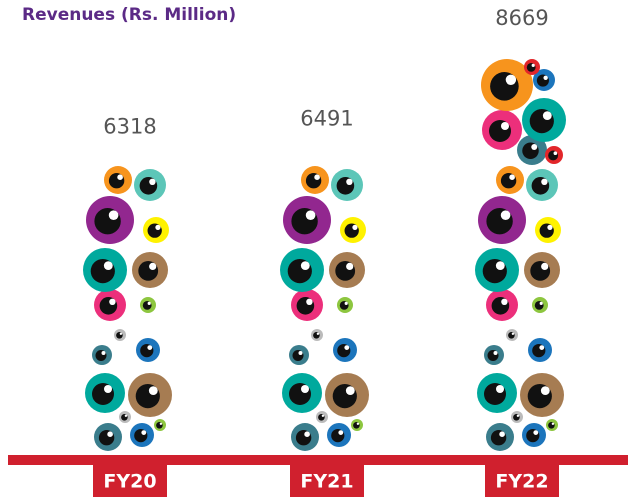  I want to click on category-label: FY22, so click(521, 482).